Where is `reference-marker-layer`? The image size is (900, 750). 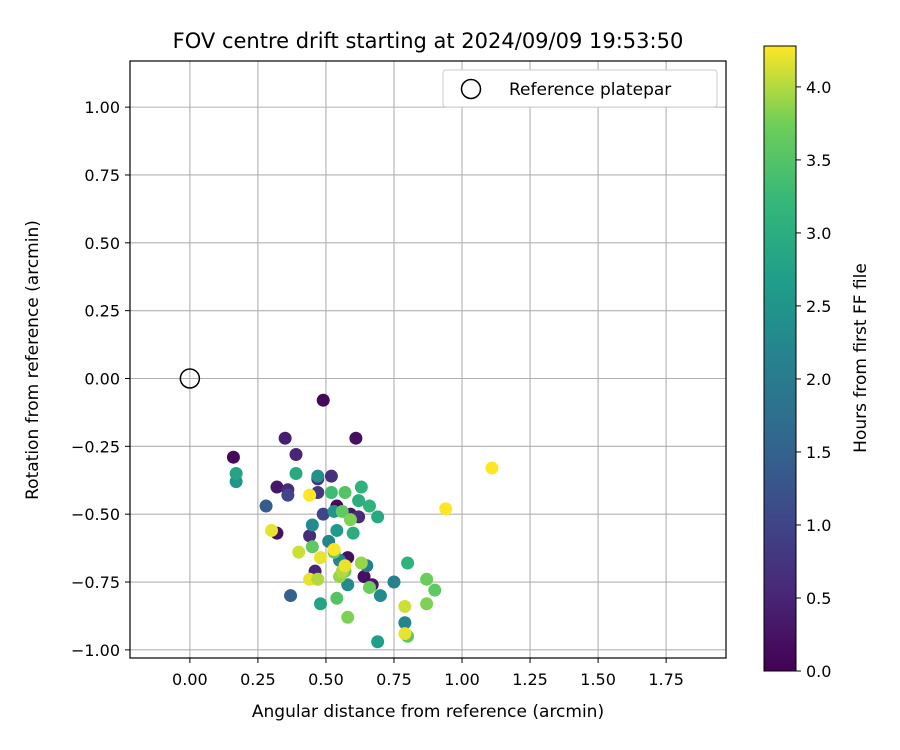 reference-marker-layer is located at coordinates (190, 378).